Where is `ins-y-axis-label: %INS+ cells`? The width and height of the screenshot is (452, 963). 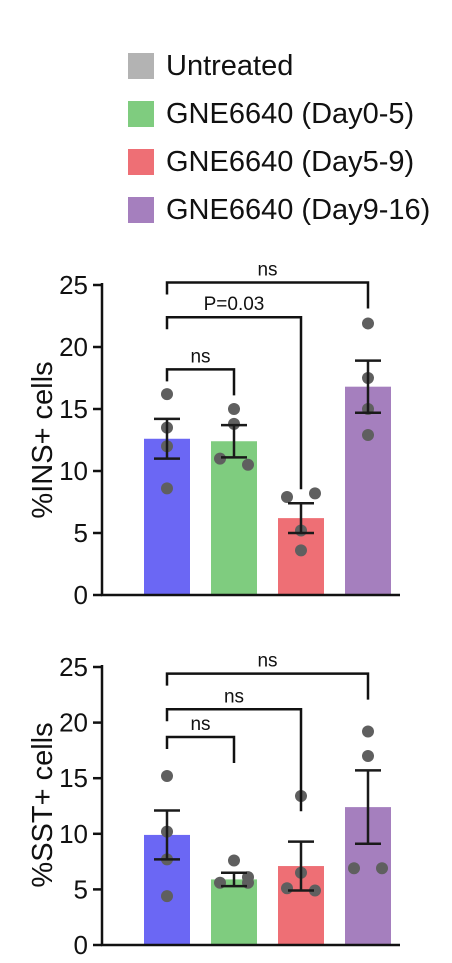
ins-y-axis-label: %INS+ cells is located at coordinates (43, 439).